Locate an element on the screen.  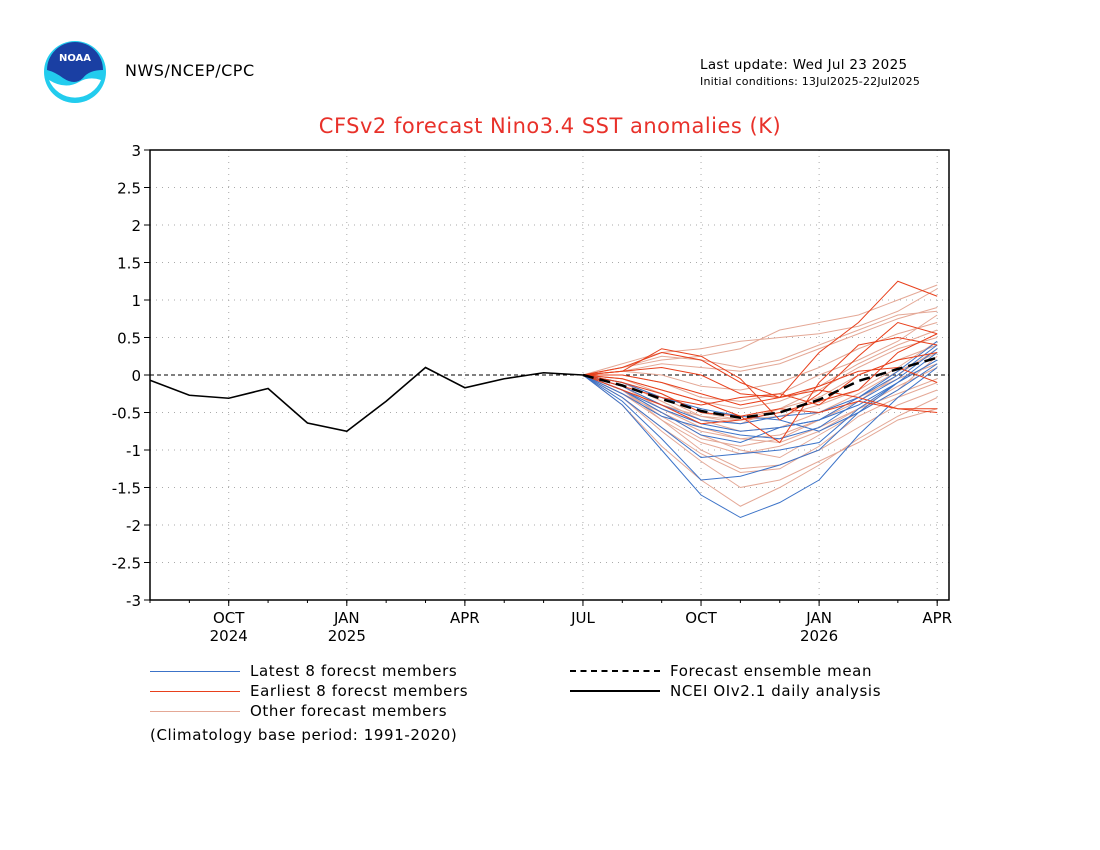
legend-swatch-earliest is located at coordinates (195, 691).